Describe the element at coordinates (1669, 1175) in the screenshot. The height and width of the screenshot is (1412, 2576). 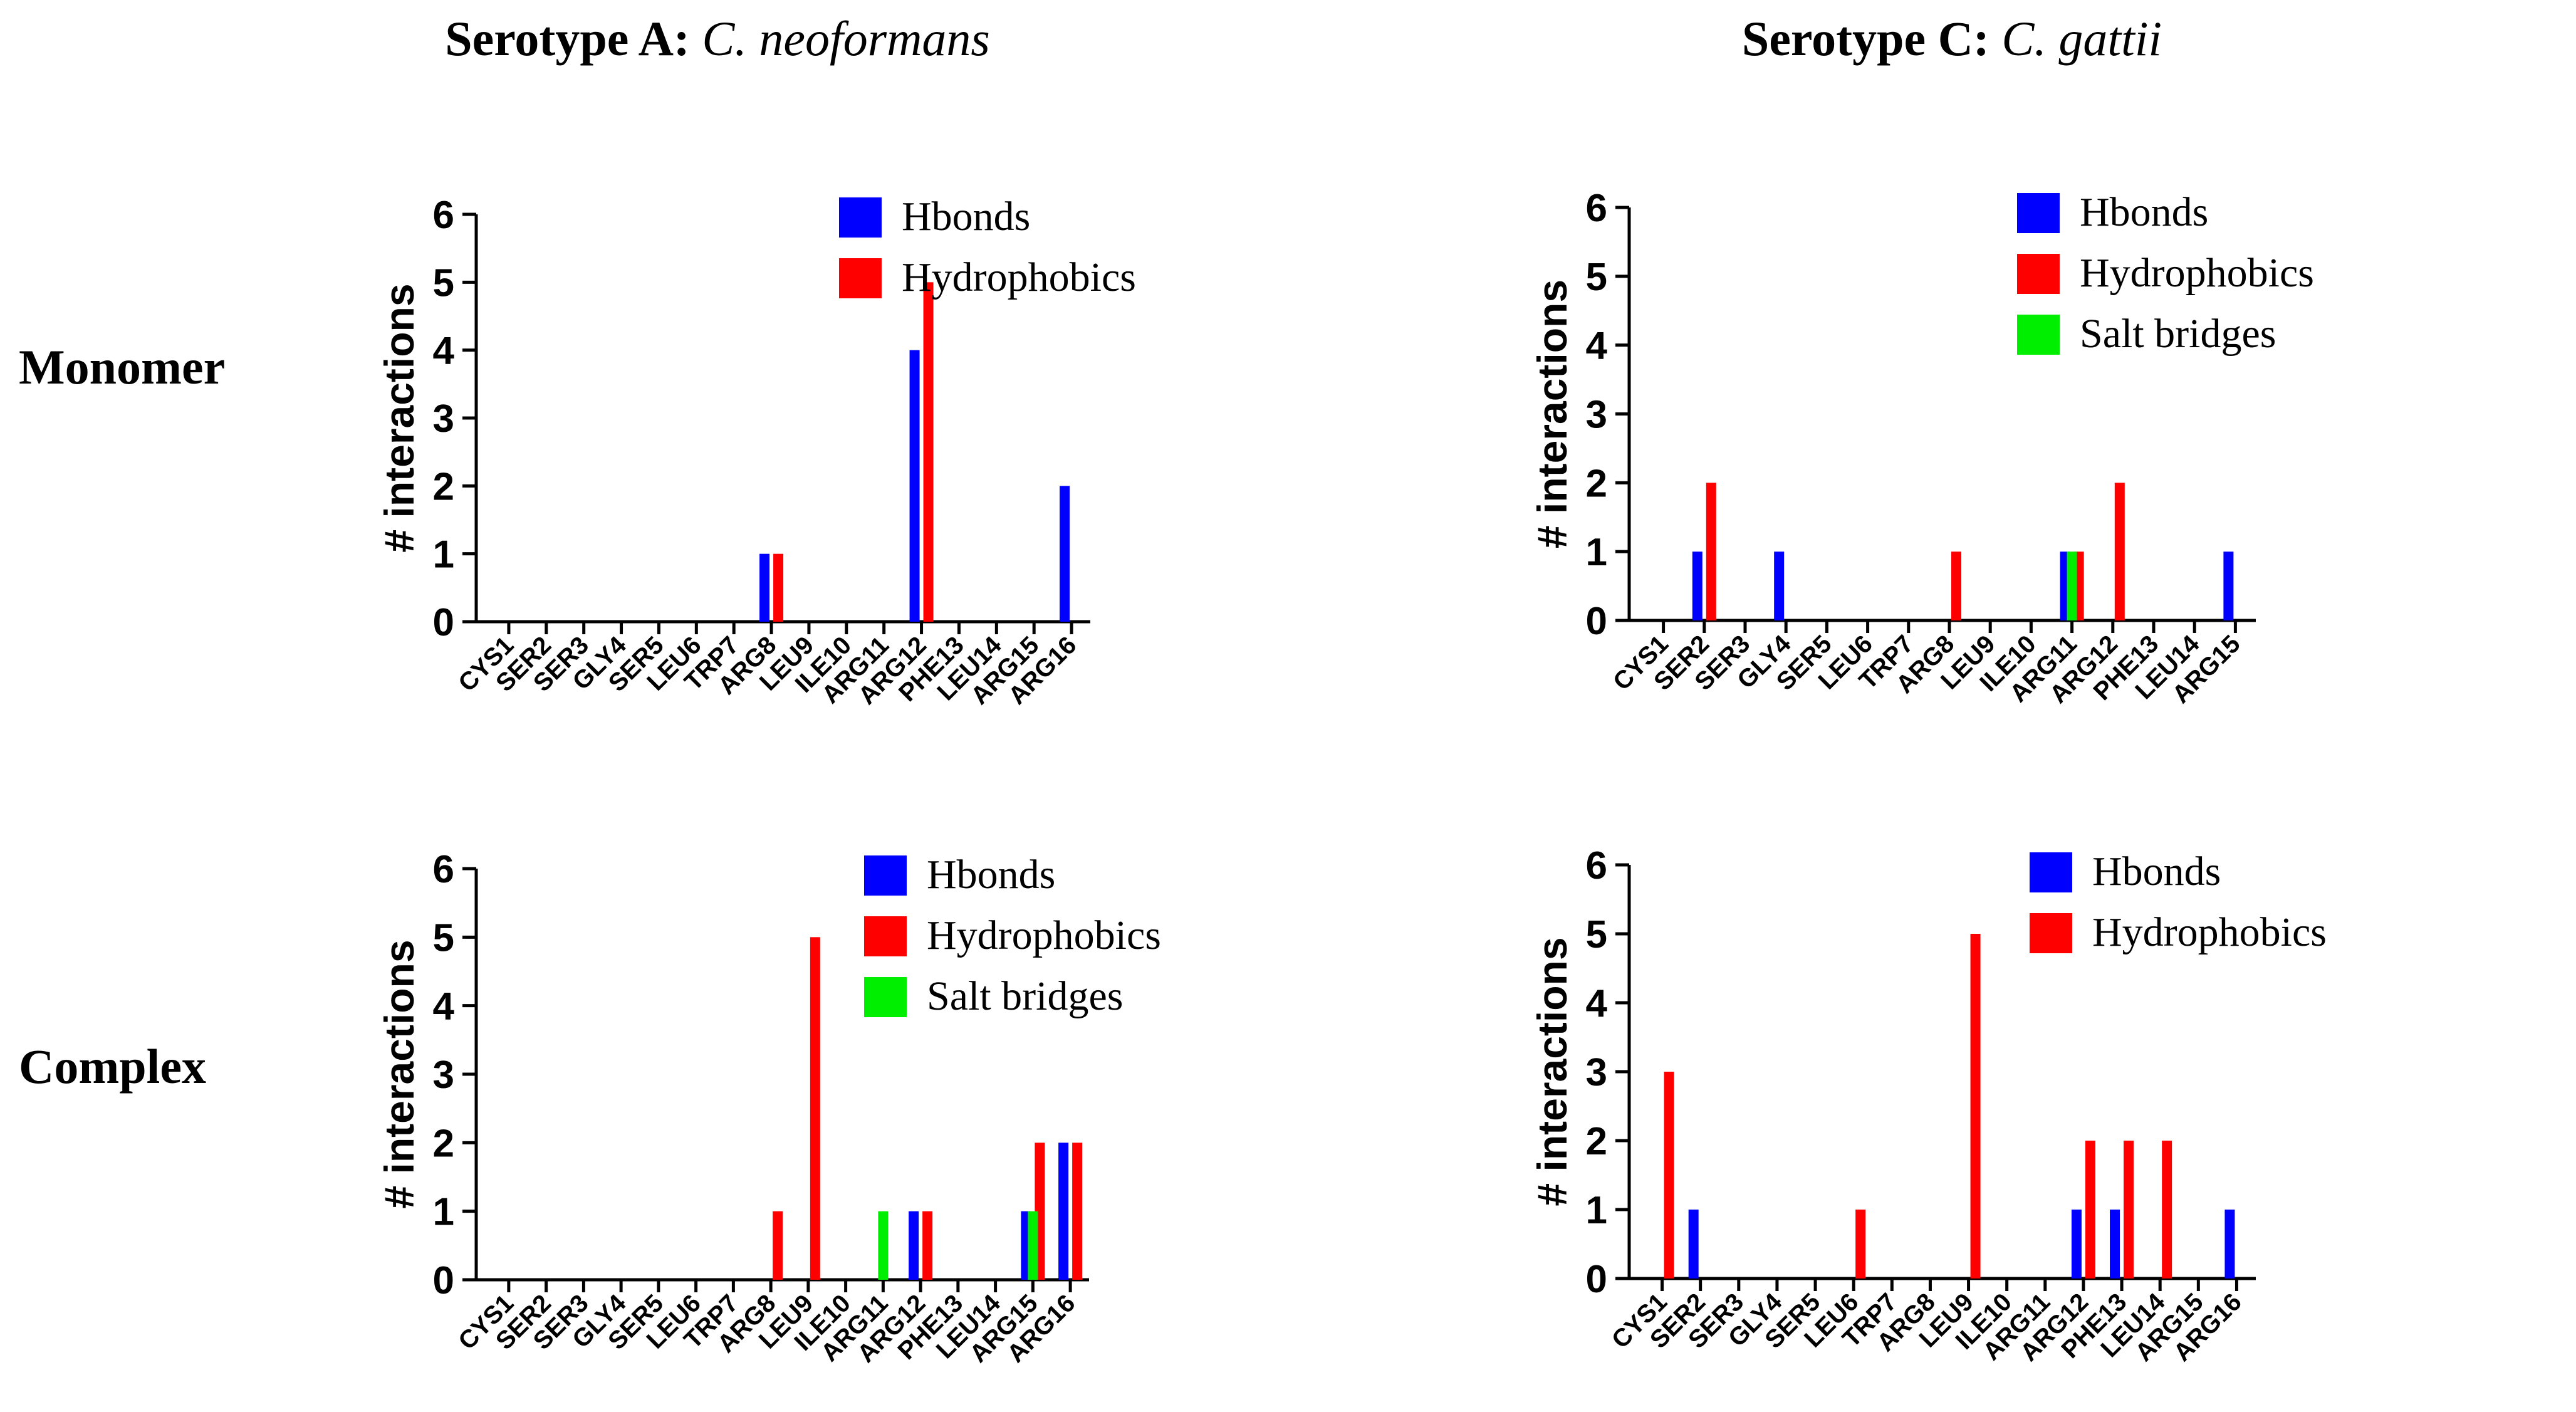
I see `bar-hydrophobics-cys1` at that location.